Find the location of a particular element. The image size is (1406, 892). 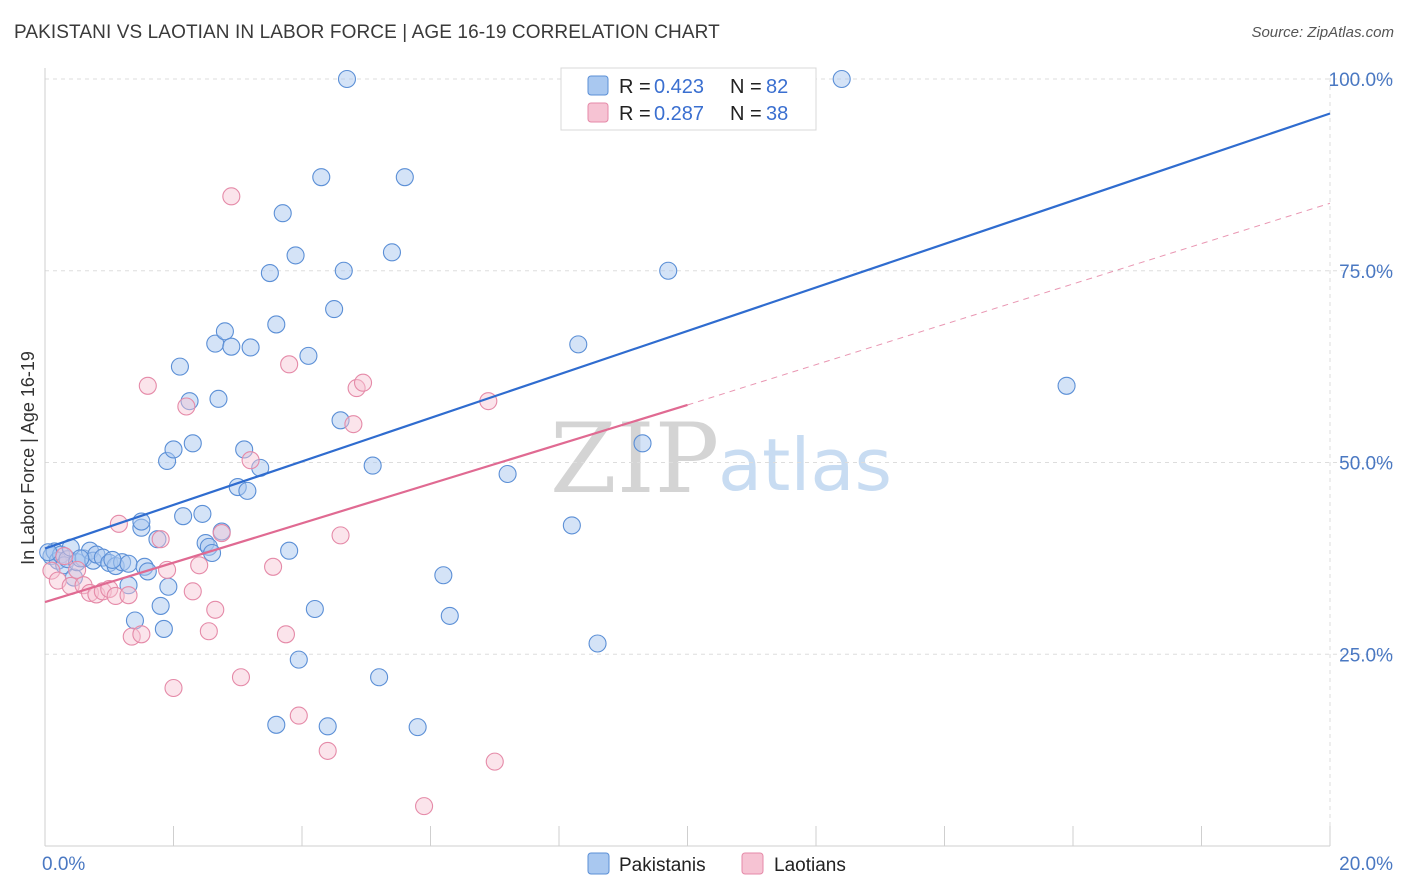

legend-n-value-laotians: 38 is located at coordinates (777, 114).